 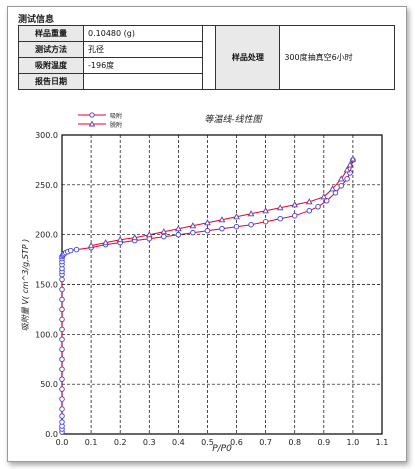 What do you see at coordinates (51, 65) in the screenshot?
I see `adsorption-temp-label: 吸附温度` at bounding box center [51, 65].